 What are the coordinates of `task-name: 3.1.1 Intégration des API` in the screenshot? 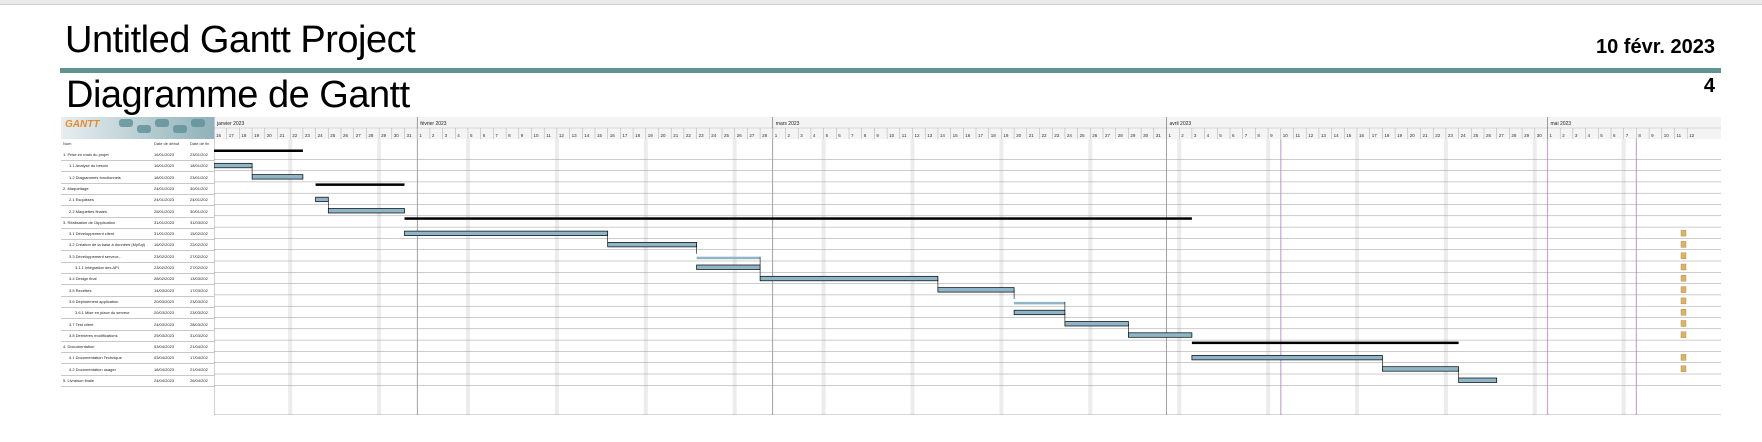 It's located at (97, 267).